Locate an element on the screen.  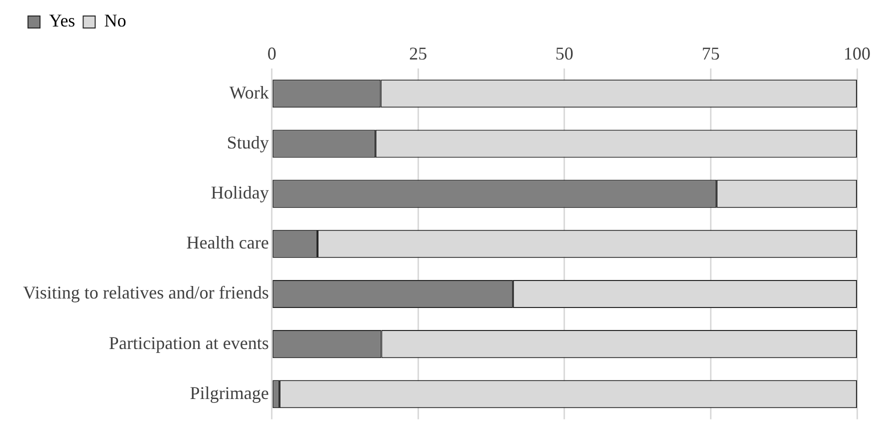
x-tick-label: 75 is located at coordinates (711, 54).